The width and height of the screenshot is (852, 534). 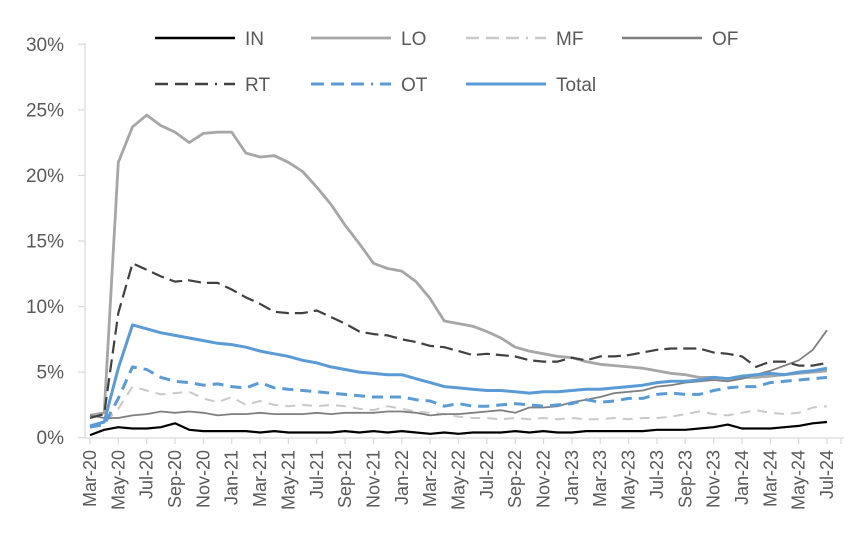 What do you see at coordinates (742, 477) in the screenshot?
I see `x-axis-label: Jan-24` at bounding box center [742, 477].